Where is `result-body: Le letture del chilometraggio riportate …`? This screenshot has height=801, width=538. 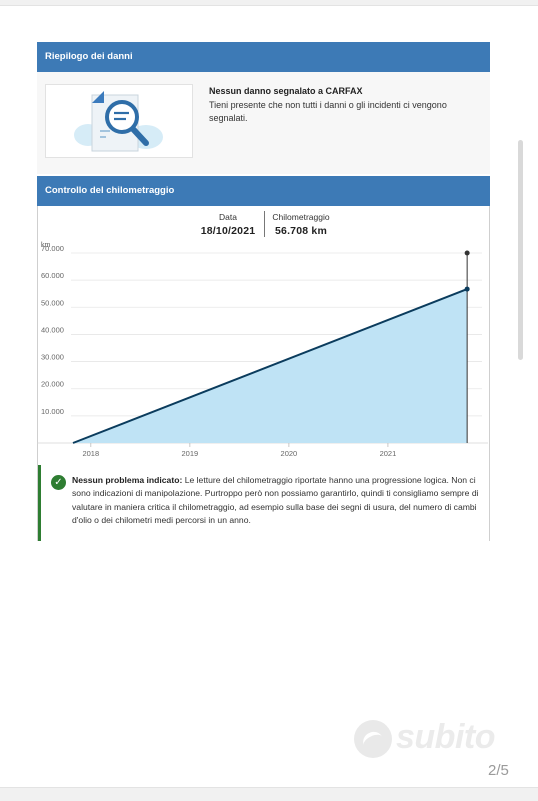
result-body: Le letture del chilometraggio riportate … is located at coordinates (275, 500).